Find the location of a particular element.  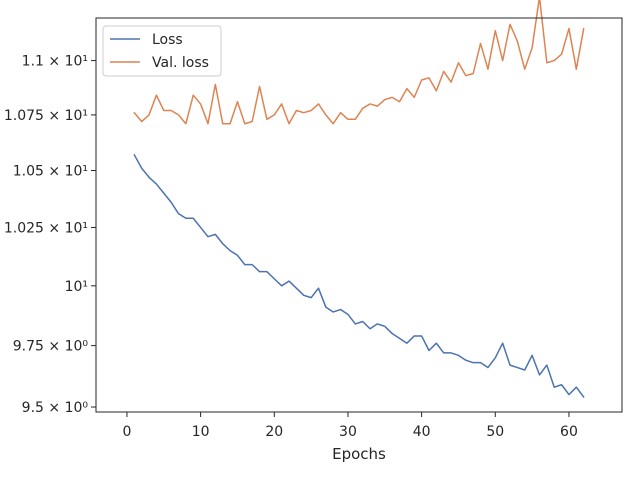

y-tick-label: 9.5 × 10⁰ is located at coordinates (55, 408).